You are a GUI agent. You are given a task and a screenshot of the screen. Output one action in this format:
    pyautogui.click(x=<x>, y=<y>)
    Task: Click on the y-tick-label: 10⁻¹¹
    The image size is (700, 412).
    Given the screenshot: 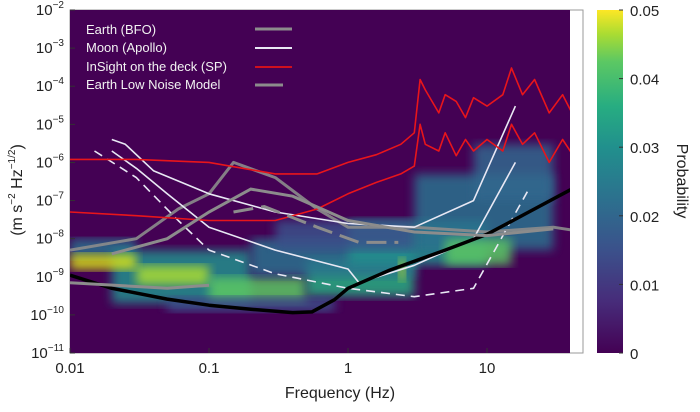 What is the action you would take?
    pyautogui.click(x=47, y=352)
    